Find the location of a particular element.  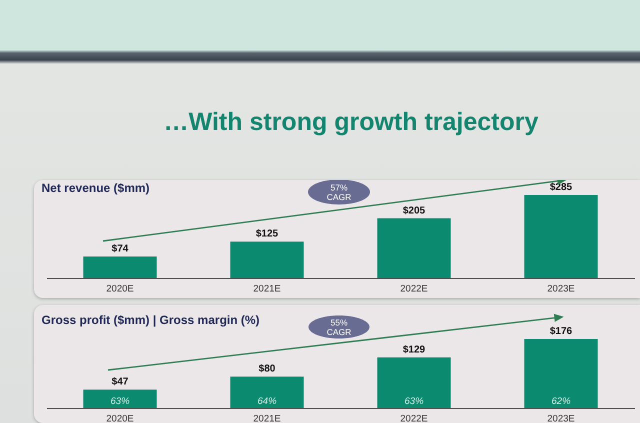

data-label: $74 is located at coordinates (120, 248).